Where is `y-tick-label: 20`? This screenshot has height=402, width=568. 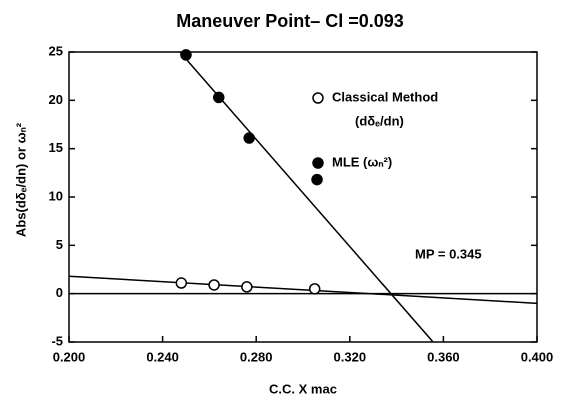
y-tick-label: 20 is located at coordinates (56, 99).